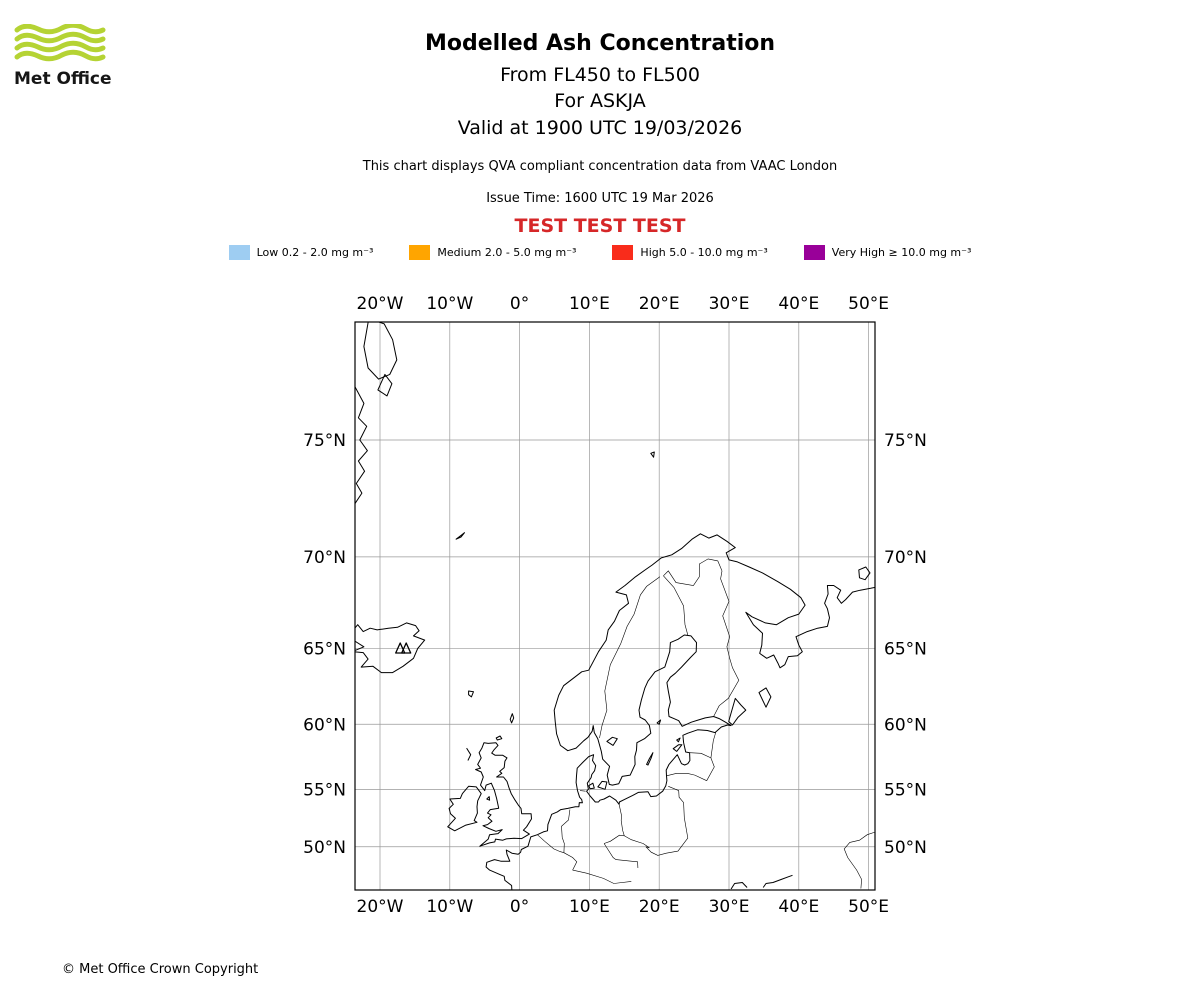 The width and height of the screenshot is (1200, 1000). Describe the element at coordinates (659, 304) in the screenshot. I see `x-tick-top: 20°E` at that location.